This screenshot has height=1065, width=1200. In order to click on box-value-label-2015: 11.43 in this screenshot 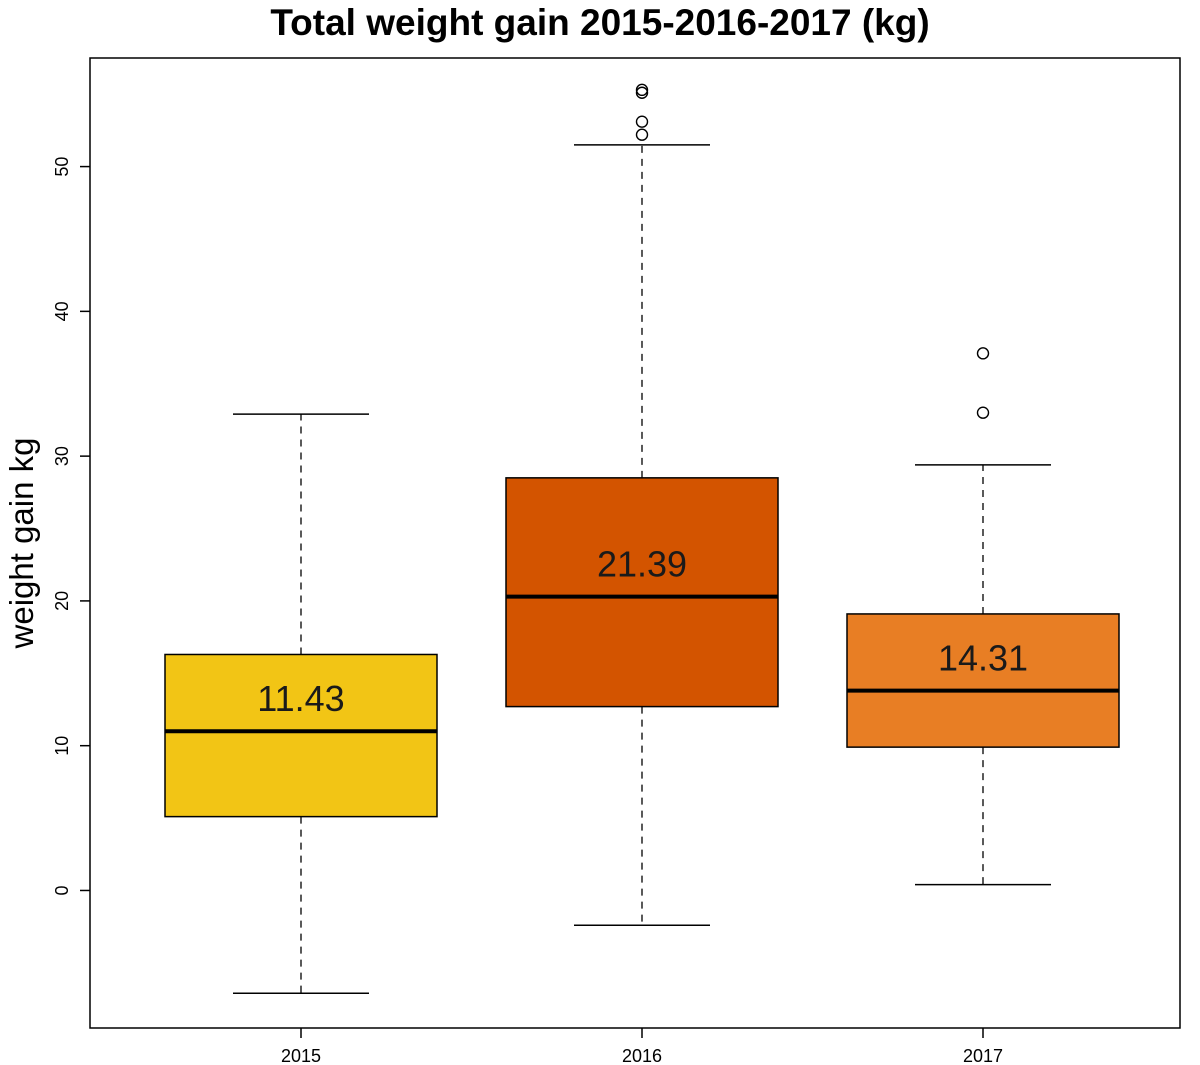, I will do `click(300, 698)`.